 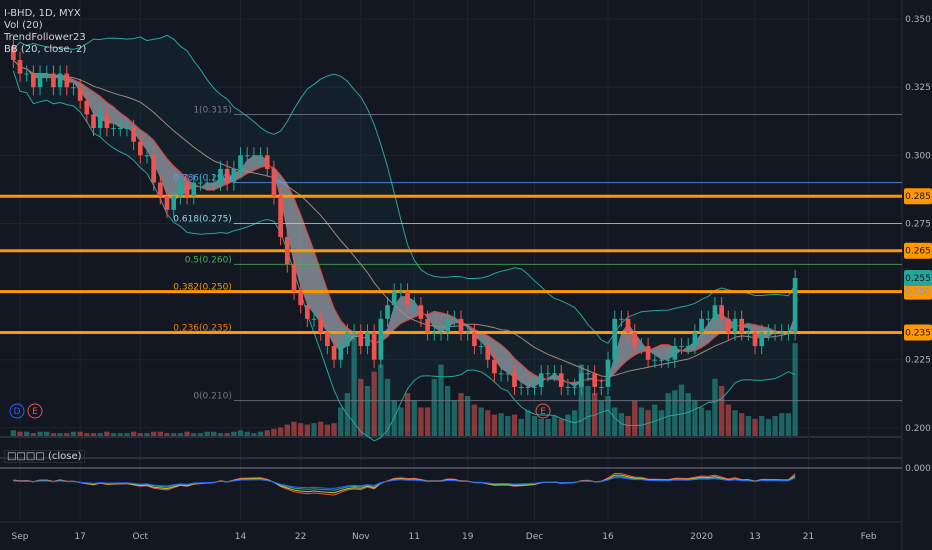 What do you see at coordinates (17, 412) in the screenshot?
I see `event-marker-label: D` at bounding box center [17, 412].